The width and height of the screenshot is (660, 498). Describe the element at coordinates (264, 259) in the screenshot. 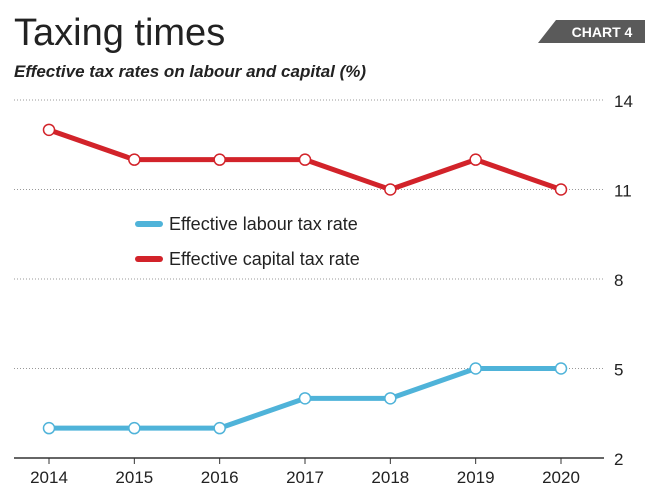

I see `legend-label: Effective capital tax rate` at that location.